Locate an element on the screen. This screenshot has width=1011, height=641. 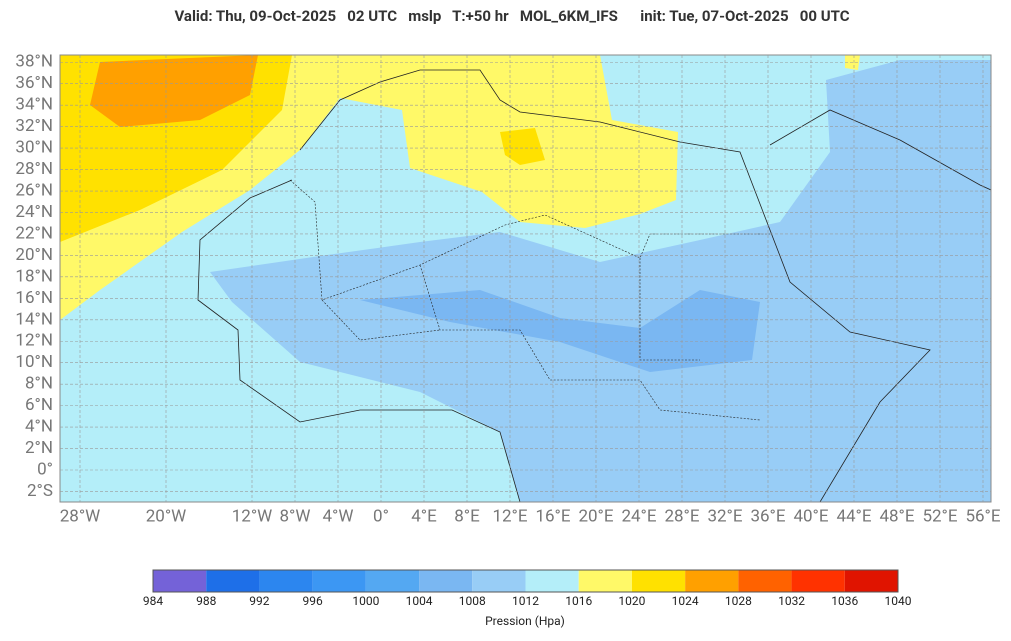
lon-label: 16°E is located at coordinates (552, 516).